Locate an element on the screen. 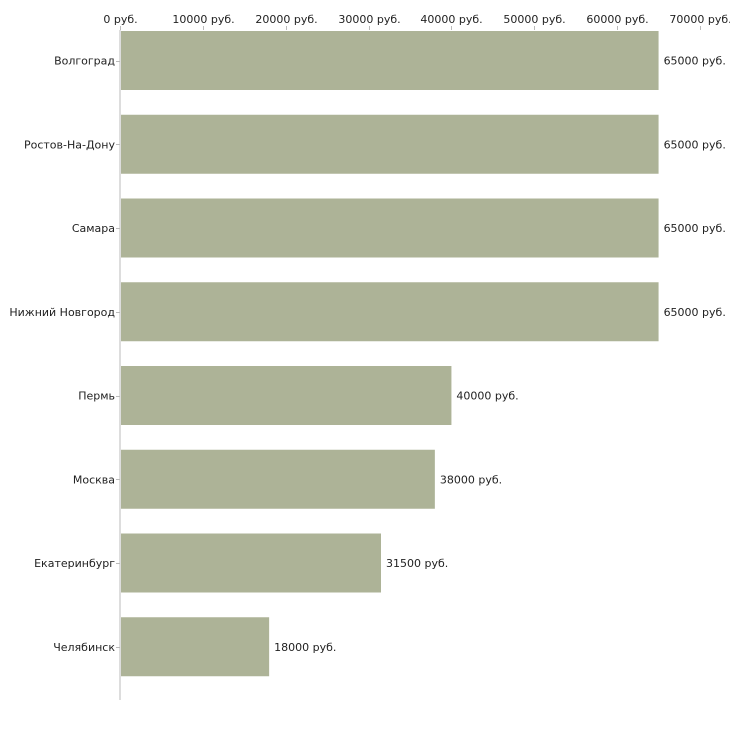 This screenshot has width=730, height=730. x-tick-label: 50000 руб. is located at coordinates (534, 19).